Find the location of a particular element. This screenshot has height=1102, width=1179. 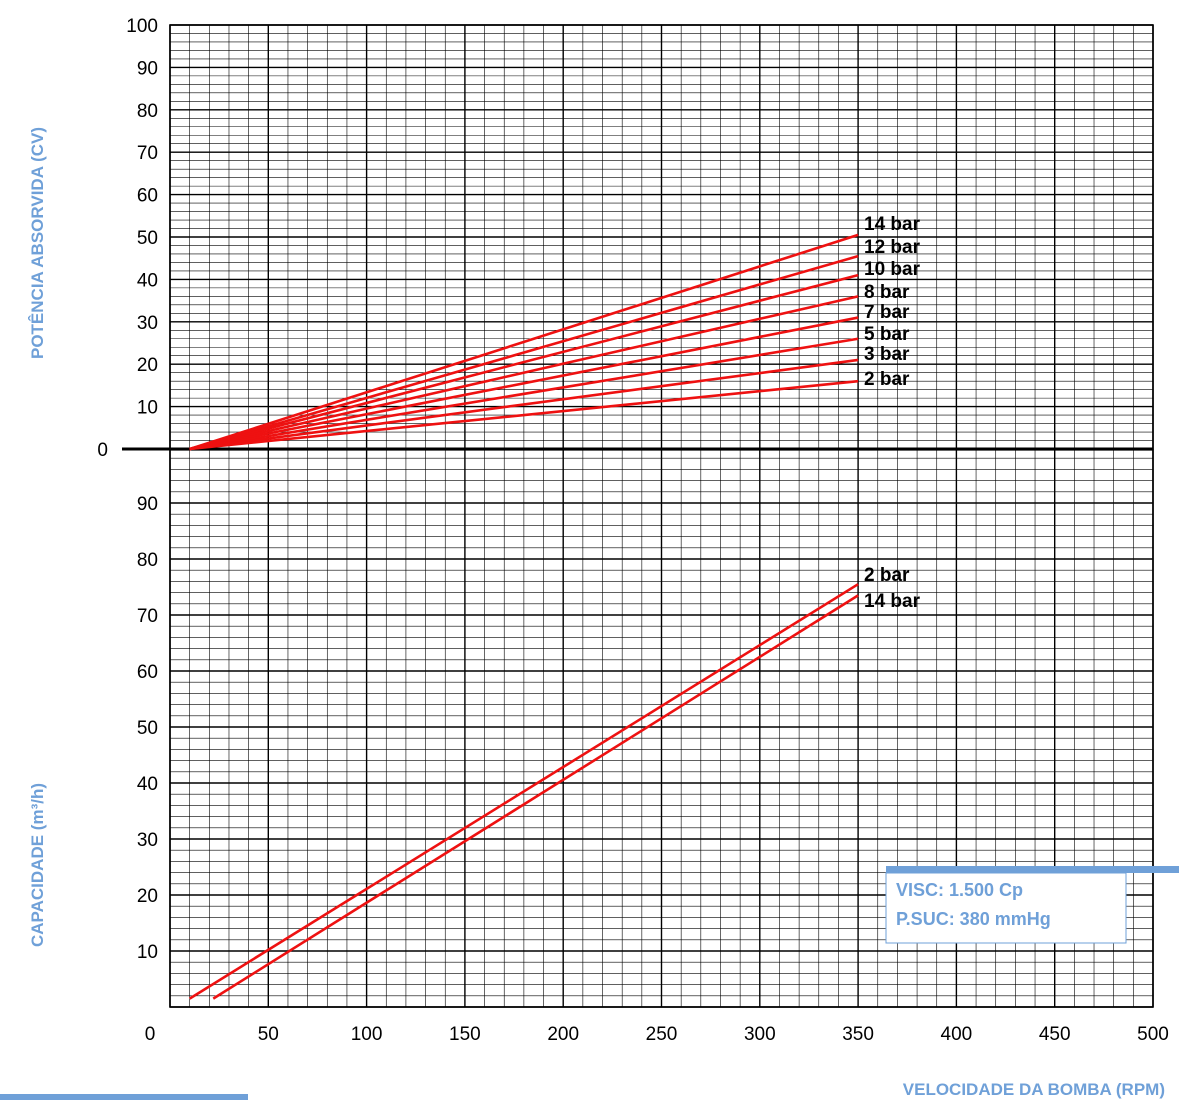

x-tick-label: 100 is located at coordinates (367, 1034).